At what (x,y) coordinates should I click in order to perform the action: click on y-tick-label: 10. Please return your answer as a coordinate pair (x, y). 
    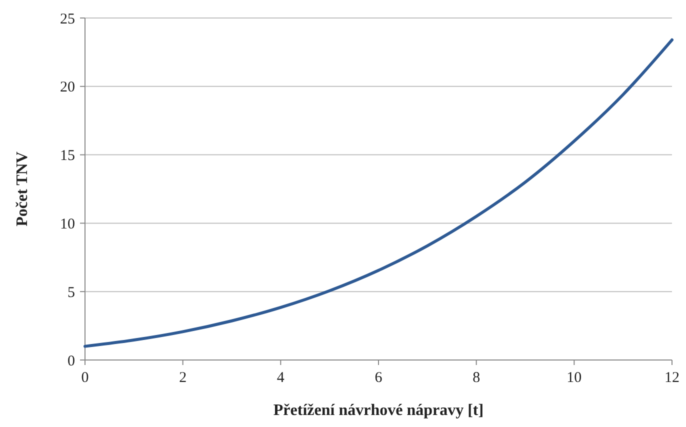
    Looking at the image, I should click on (67, 224).